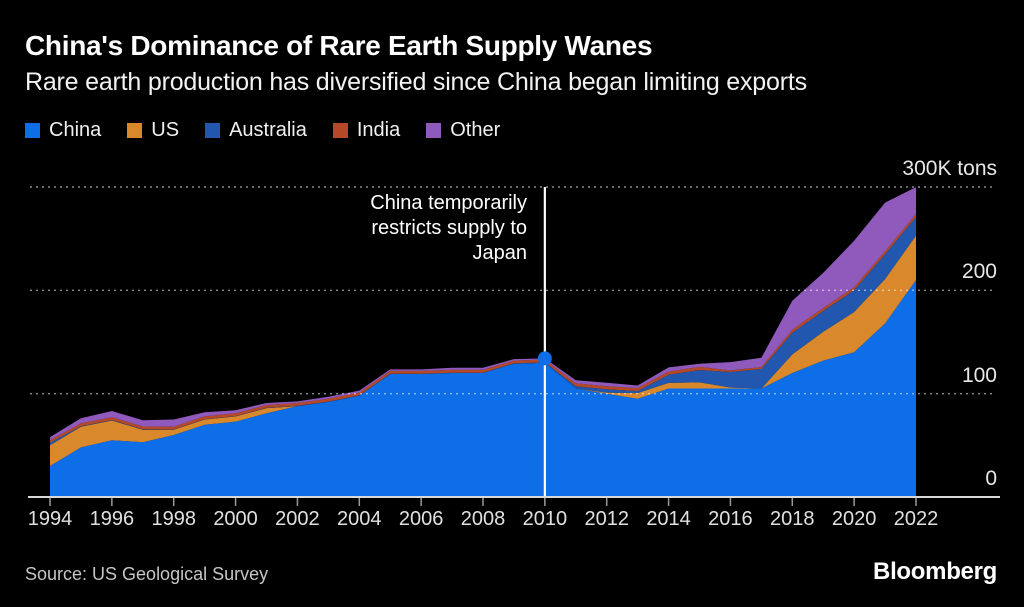  What do you see at coordinates (475, 130) in the screenshot?
I see `legend-label: Other` at bounding box center [475, 130].